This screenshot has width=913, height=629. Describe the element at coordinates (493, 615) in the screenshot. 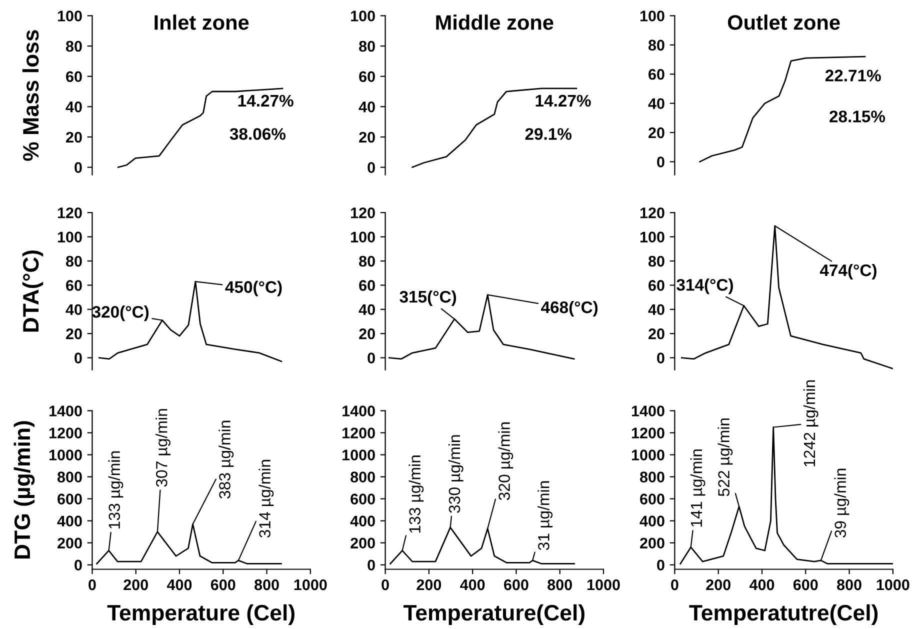

I see `x-axis-title: Temperature(Cel)` at that location.